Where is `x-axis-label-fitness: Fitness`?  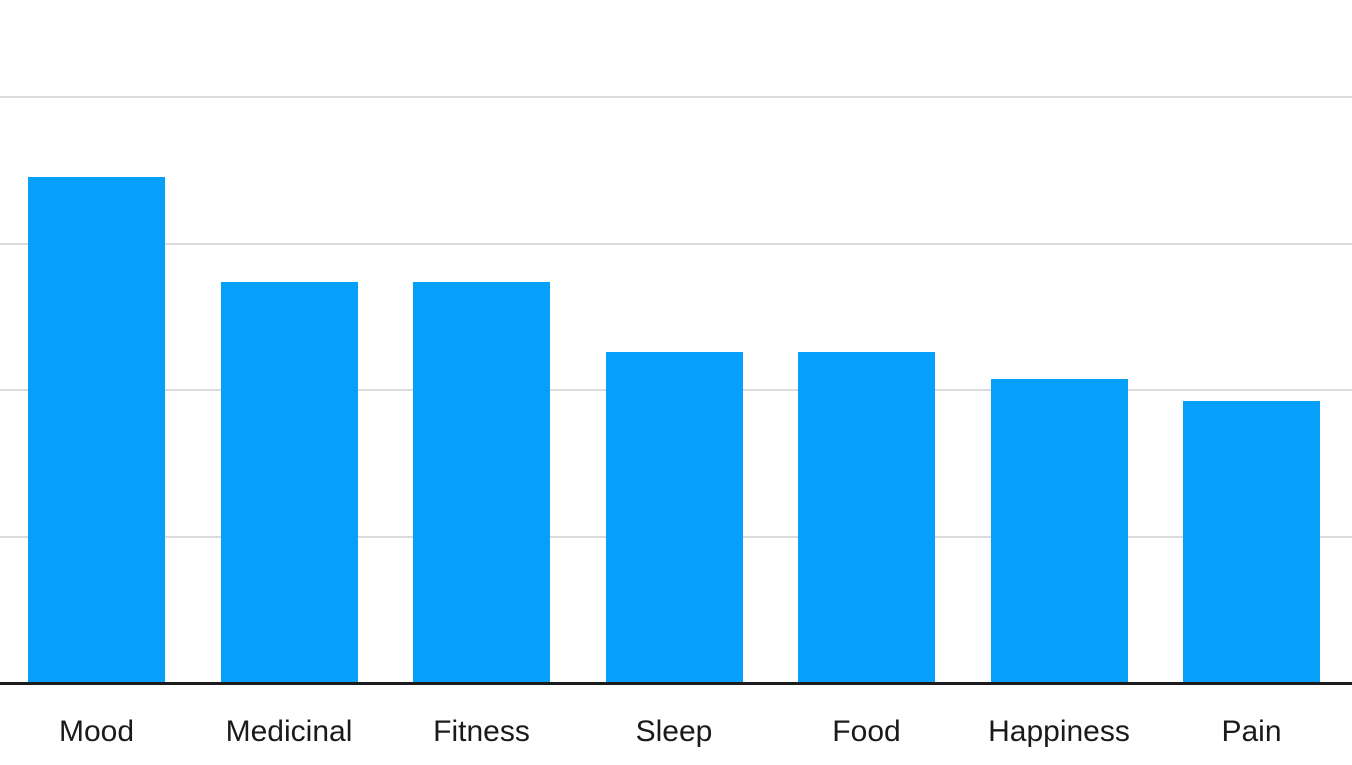 x-axis-label-fitness: Fitness is located at coordinates (481, 731).